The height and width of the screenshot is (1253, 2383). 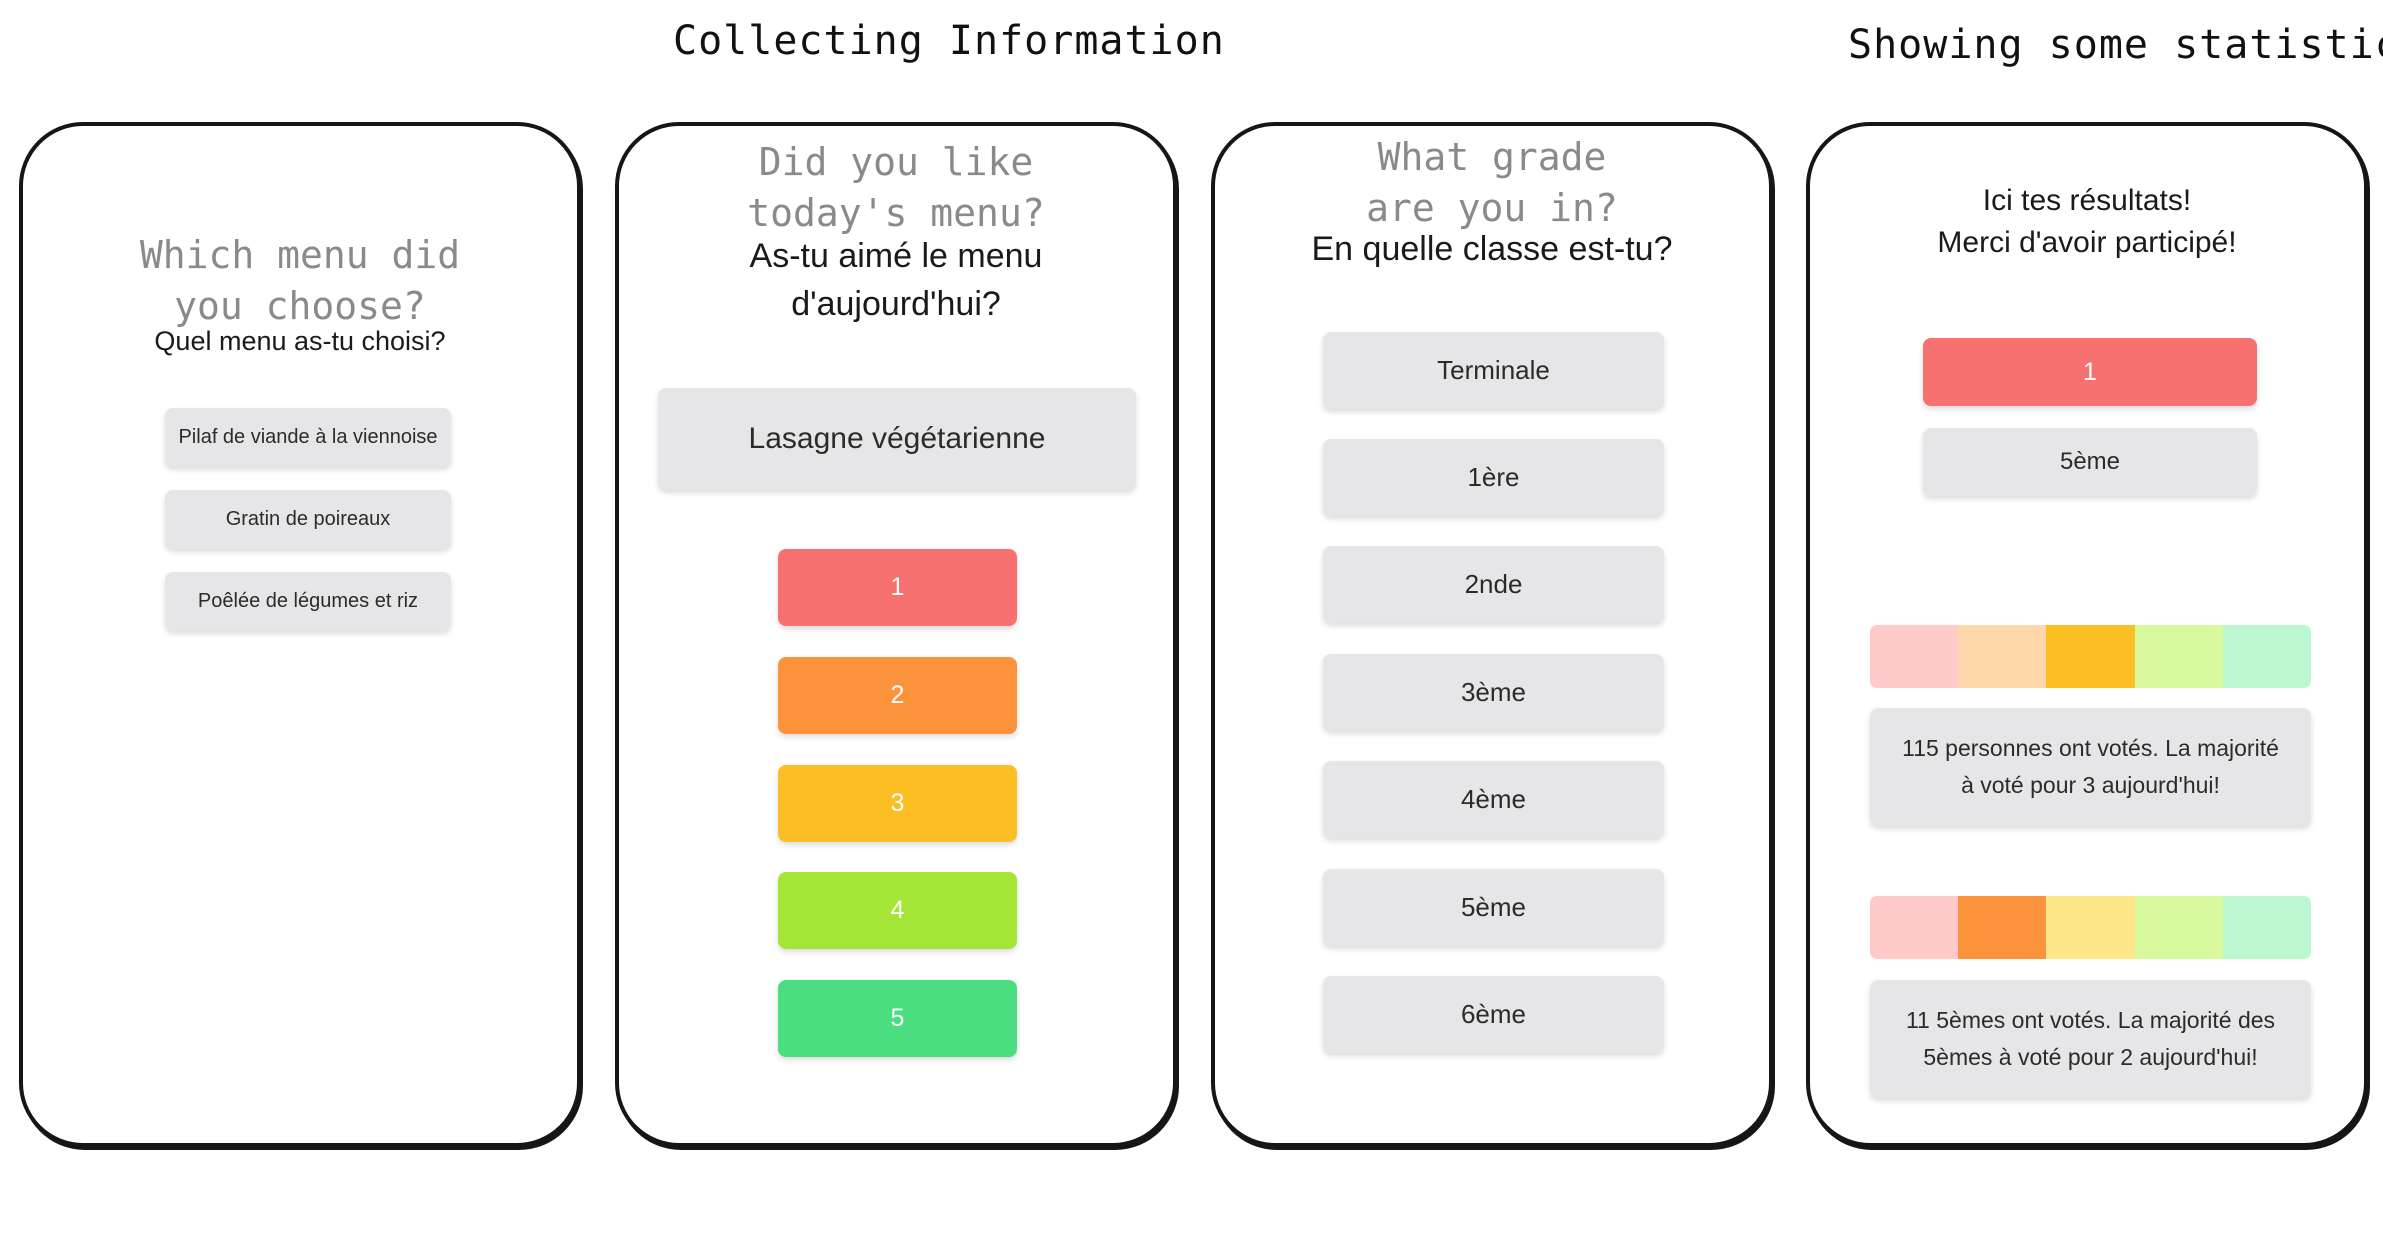 I want to click on collecting-information-heading: Collecting Information, so click(x=949, y=41).